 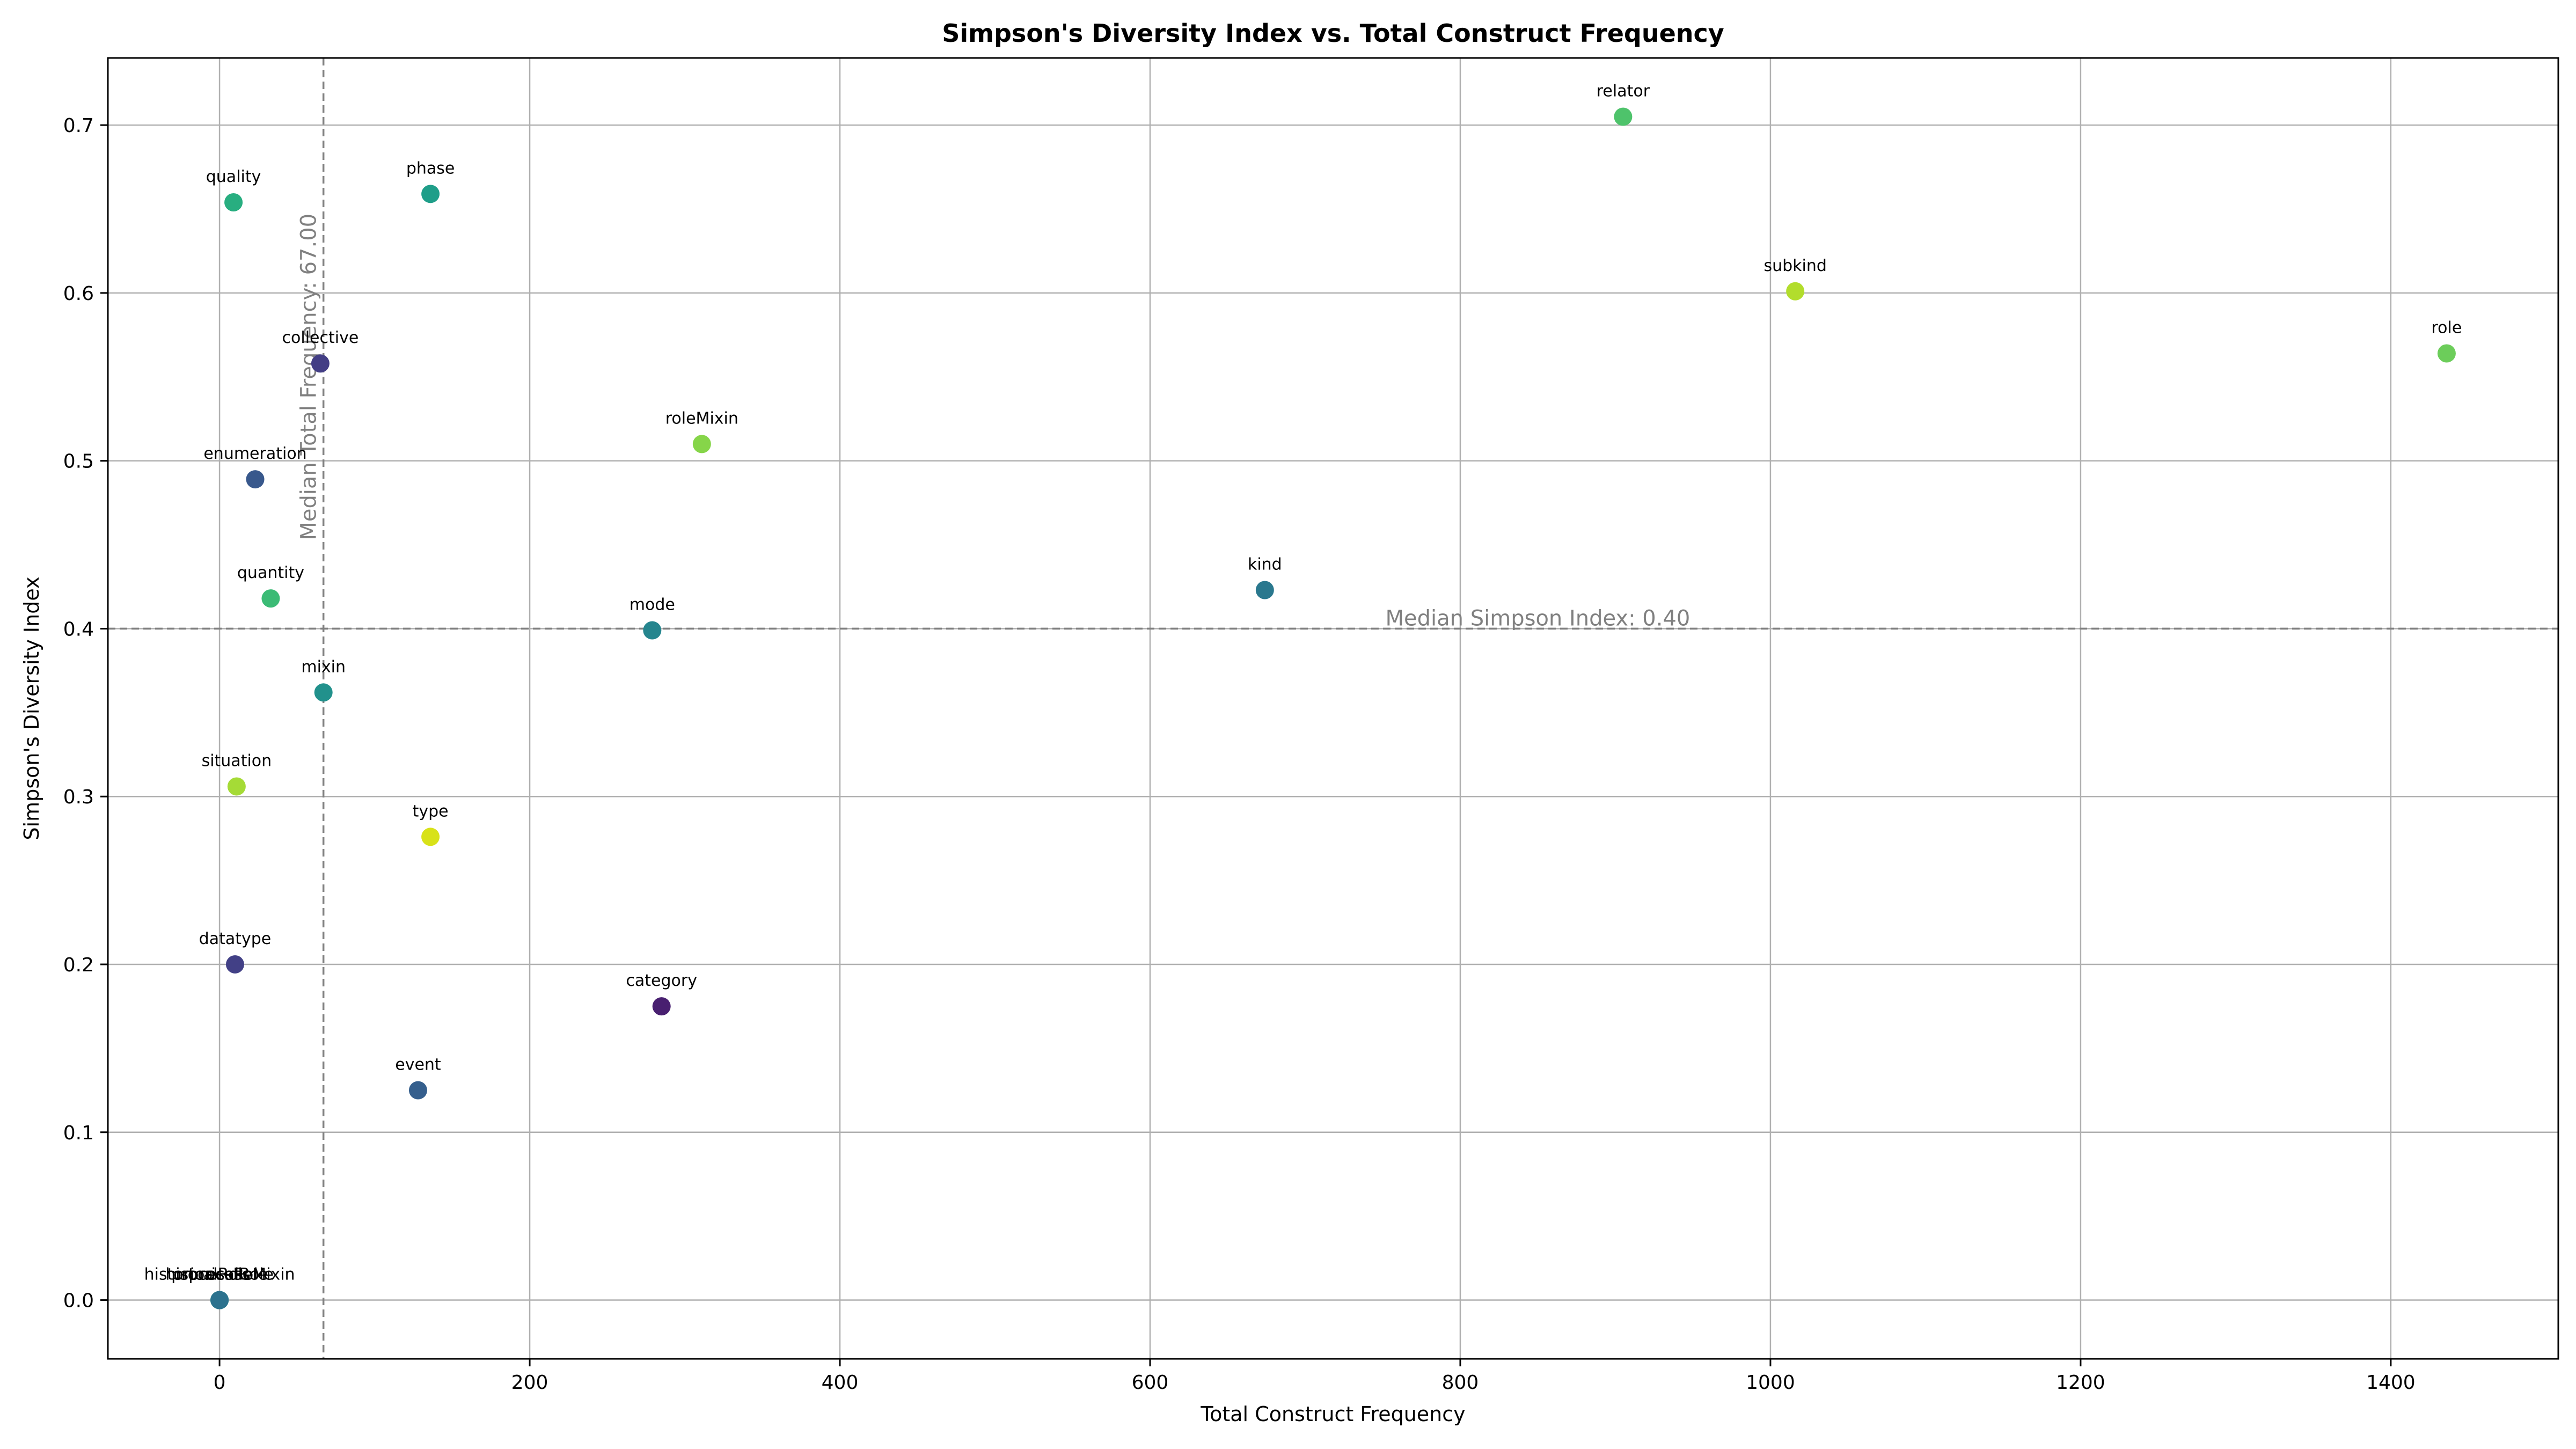 What do you see at coordinates (78, 629) in the screenshot?
I see `y-tick-label: 0.4` at bounding box center [78, 629].